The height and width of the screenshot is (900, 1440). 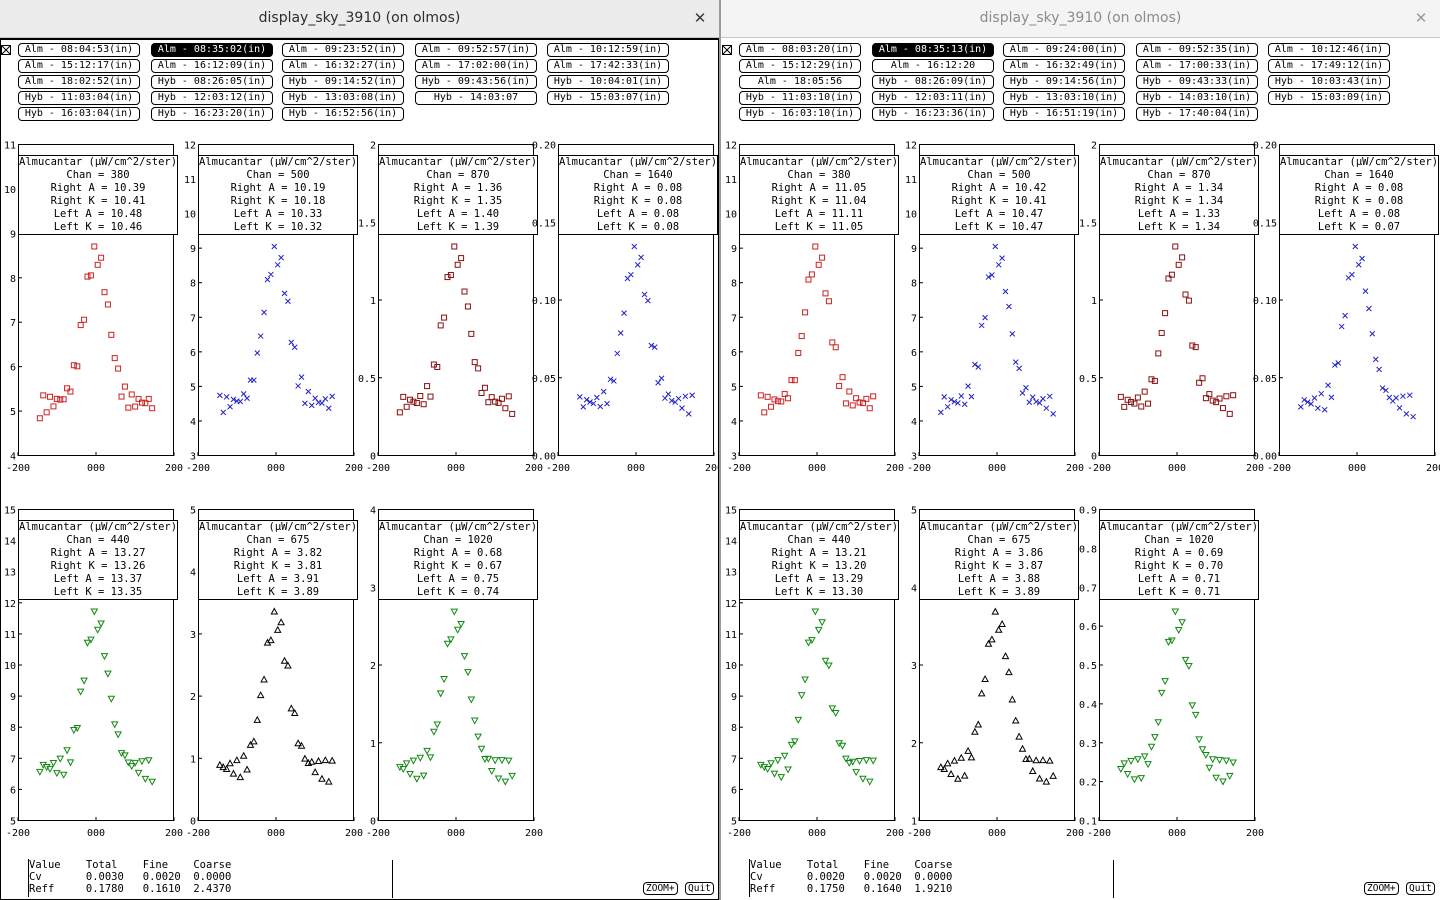 What do you see at coordinates (1197, 66) in the screenshot?
I see `measurement-button: Alm - 17:00:33(in)` at bounding box center [1197, 66].